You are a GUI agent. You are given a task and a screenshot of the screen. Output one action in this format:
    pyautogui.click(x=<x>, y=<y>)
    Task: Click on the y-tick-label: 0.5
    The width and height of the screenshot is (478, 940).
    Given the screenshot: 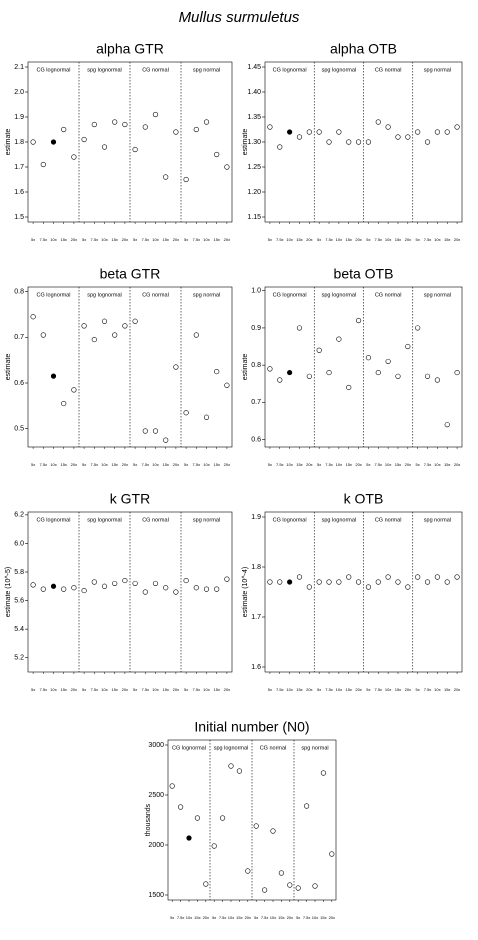 What is the action you would take?
    pyautogui.click(x=19, y=429)
    